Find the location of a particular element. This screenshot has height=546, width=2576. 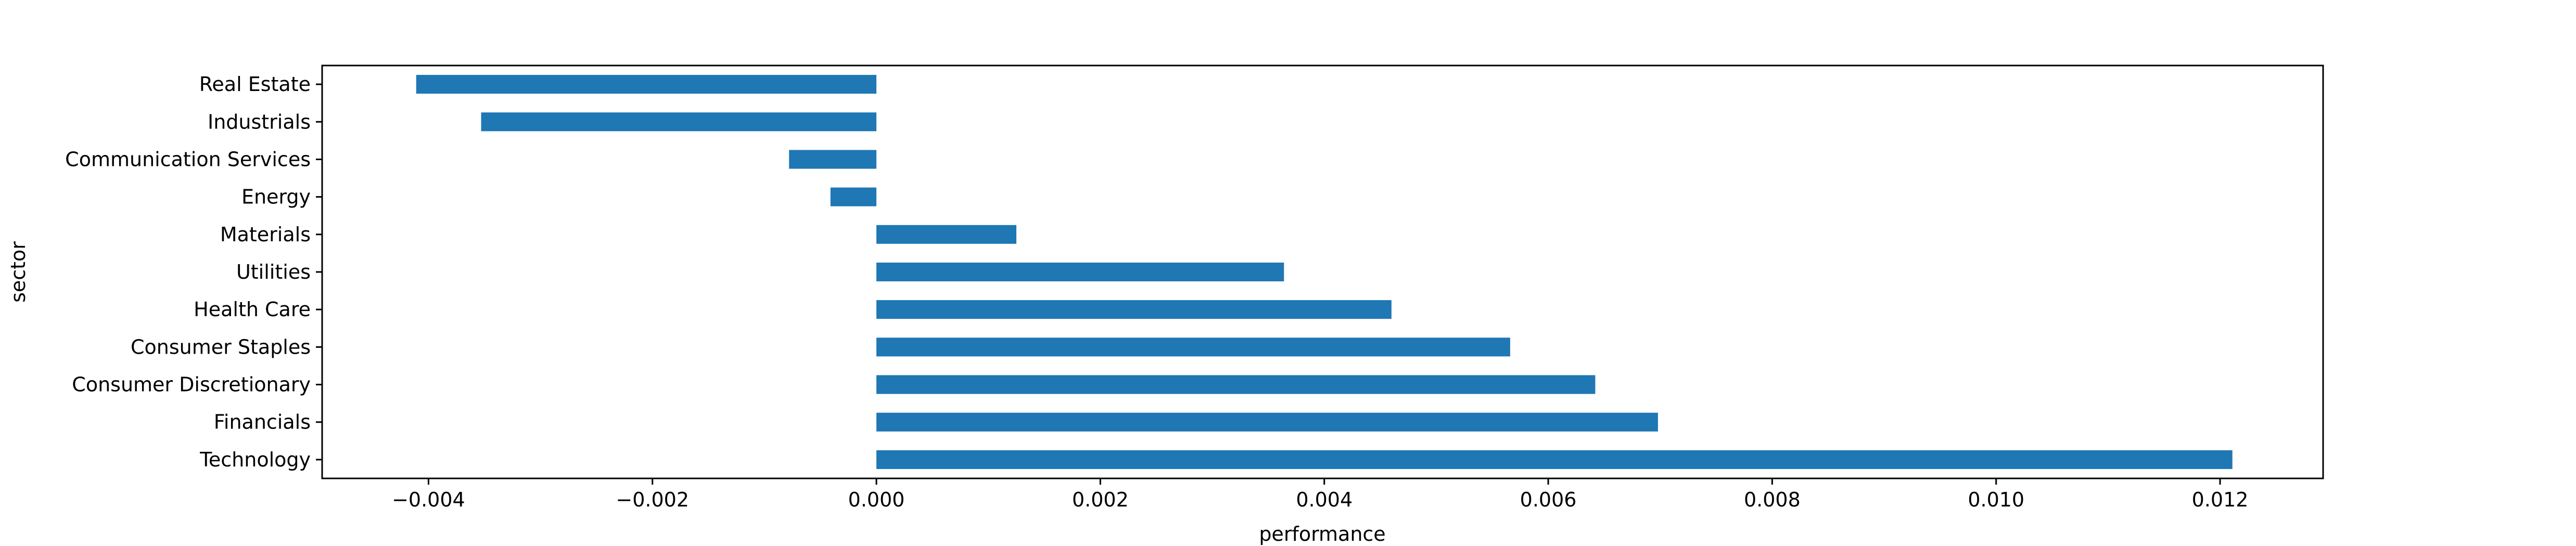

x-tick-label: 0.010 is located at coordinates (1996, 499).